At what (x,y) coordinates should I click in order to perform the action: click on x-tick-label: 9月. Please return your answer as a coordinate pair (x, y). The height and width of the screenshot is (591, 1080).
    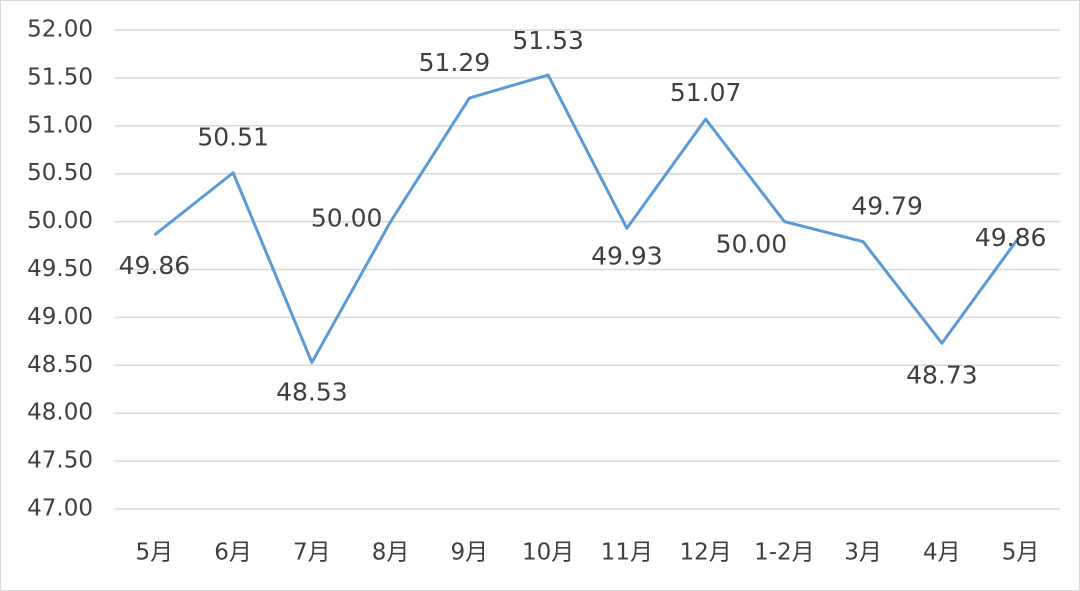
    Looking at the image, I should click on (470, 553).